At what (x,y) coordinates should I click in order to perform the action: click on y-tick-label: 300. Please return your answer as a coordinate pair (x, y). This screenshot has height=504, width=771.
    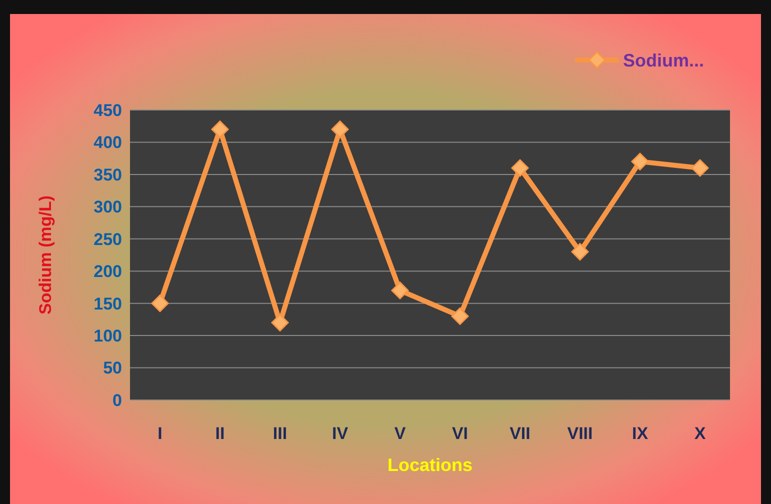
    Looking at the image, I should click on (108, 207).